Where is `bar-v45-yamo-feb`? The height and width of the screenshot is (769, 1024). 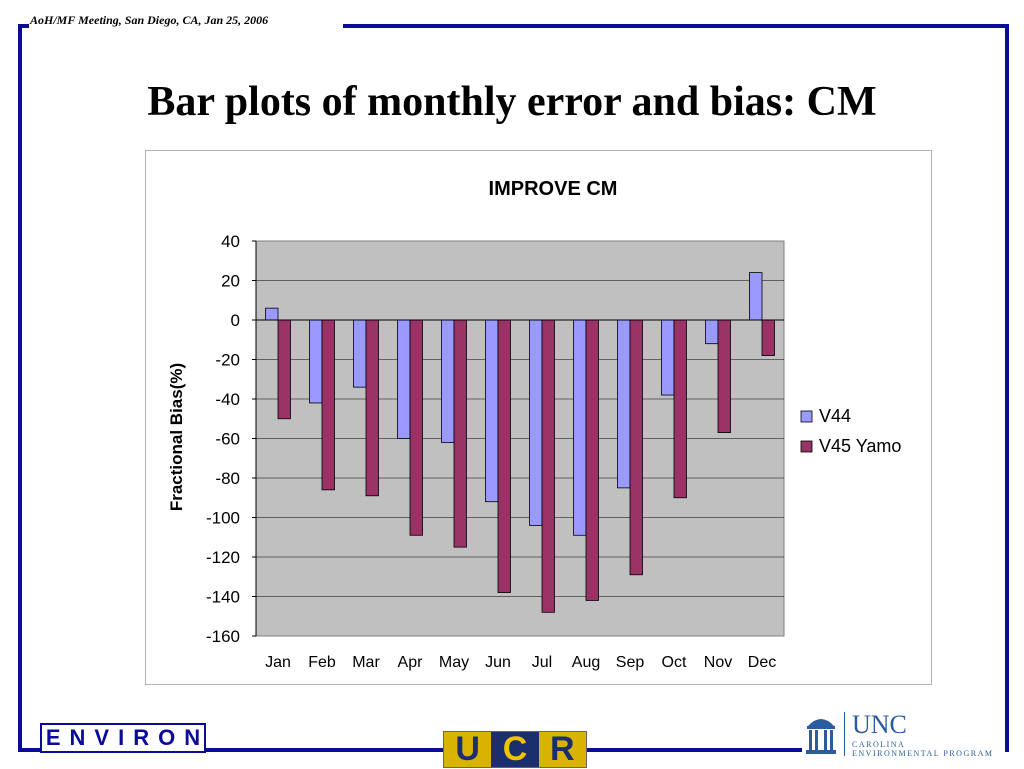
bar-v45-yamo-feb is located at coordinates (328, 405).